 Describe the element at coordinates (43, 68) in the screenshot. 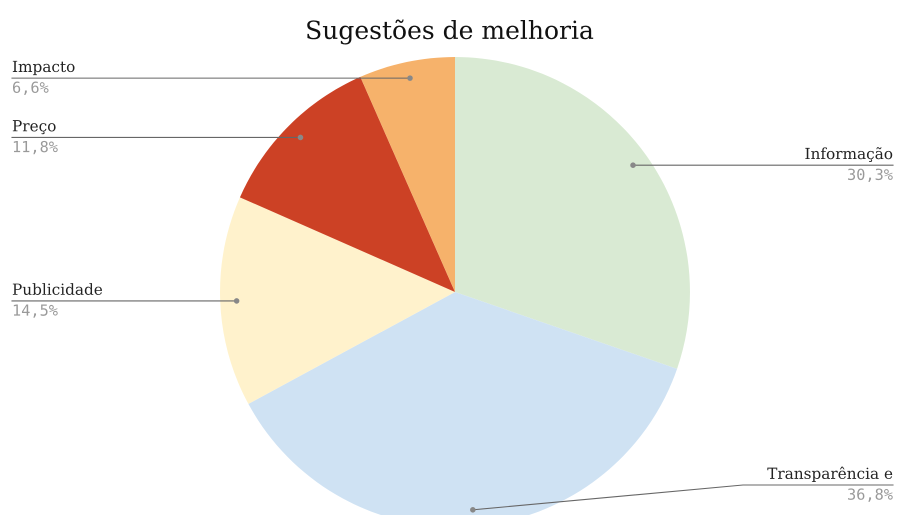

I see `slice-label: Impacto` at that location.